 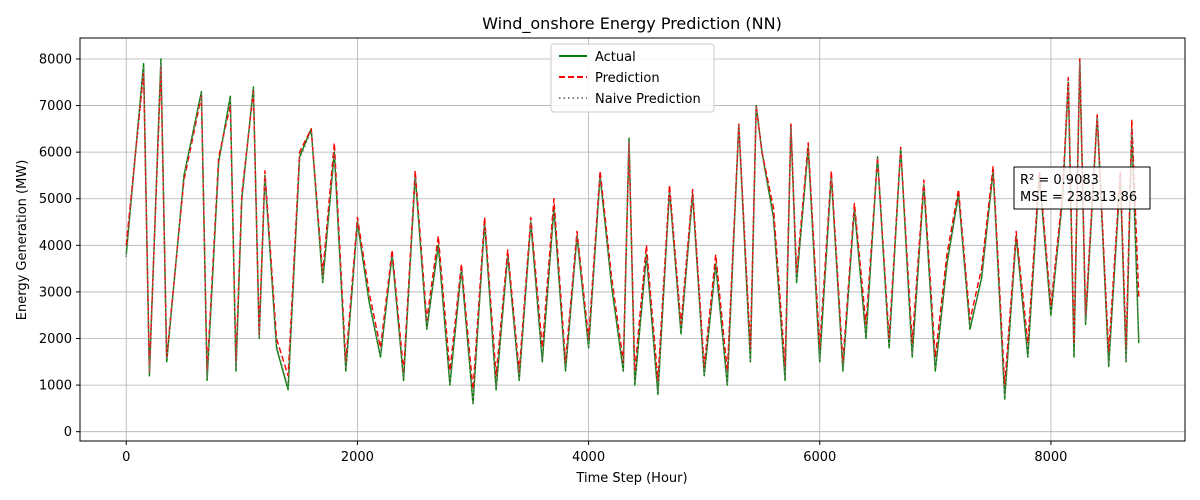 What do you see at coordinates (22, 240) in the screenshot?
I see `y-axis-label: Energy Generation (MW)` at bounding box center [22, 240].